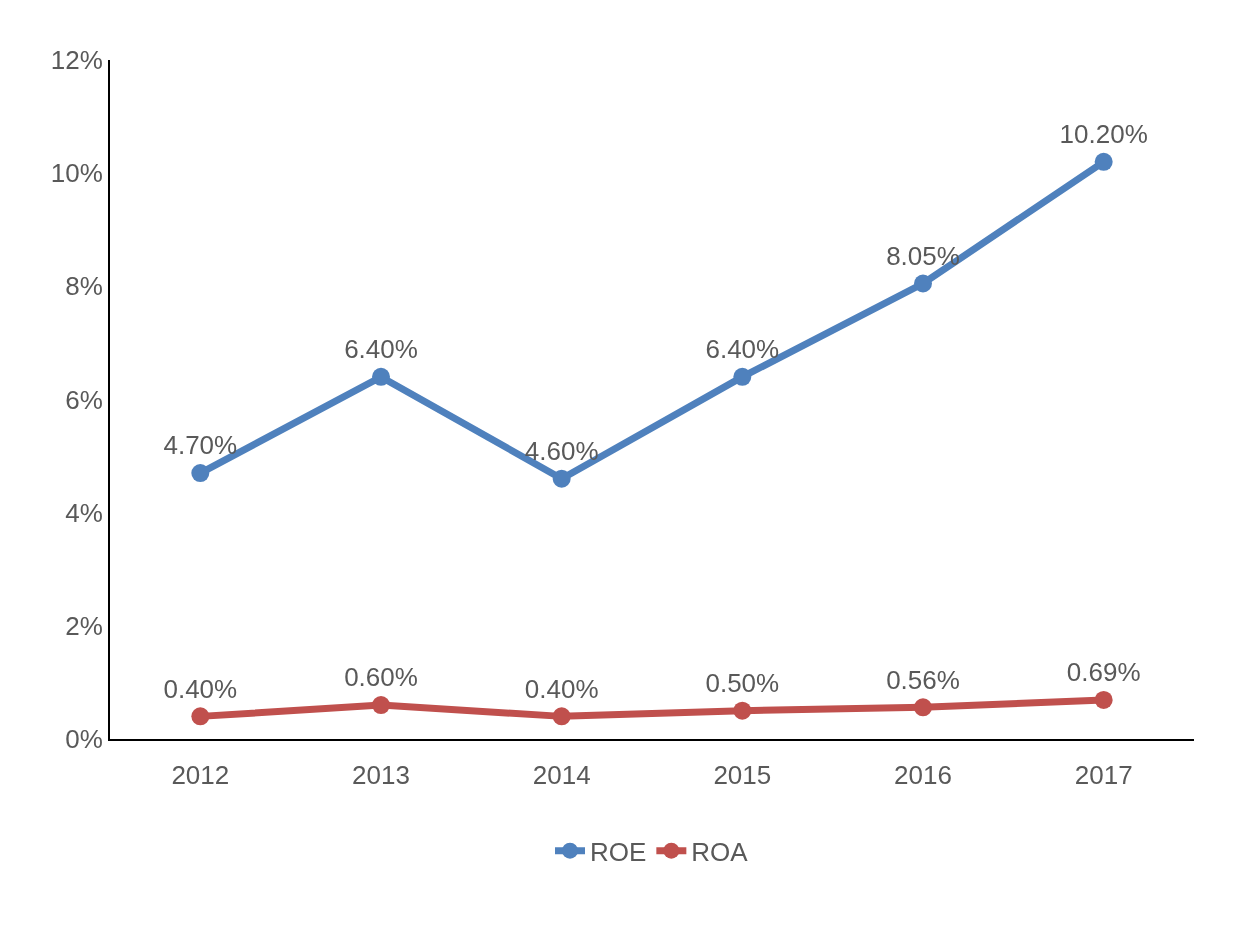  Describe the element at coordinates (84, 625) in the screenshot. I see `y-tick-label: 2%` at that location.